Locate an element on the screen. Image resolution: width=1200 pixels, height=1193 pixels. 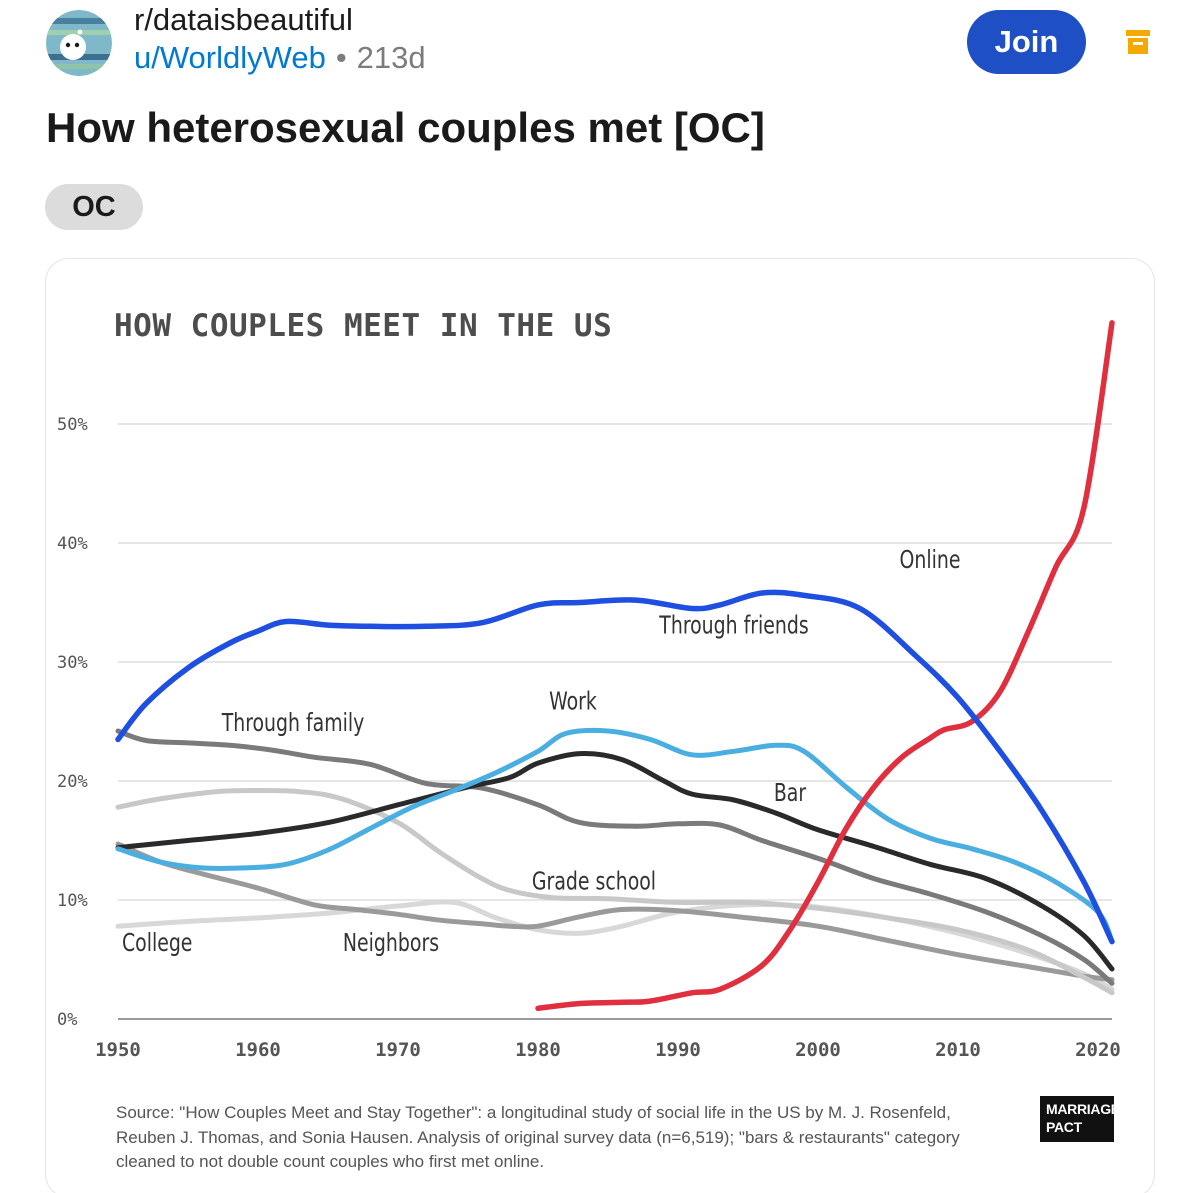
y-tick-label: 20% is located at coordinates (72, 782).